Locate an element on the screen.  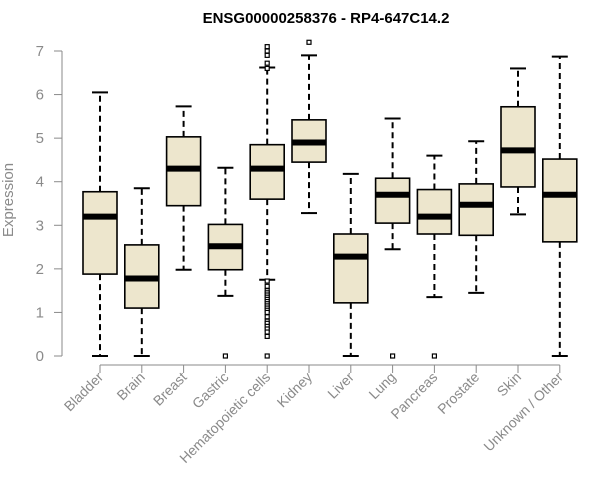
y-tick-label: 2 is located at coordinates (40, 269).